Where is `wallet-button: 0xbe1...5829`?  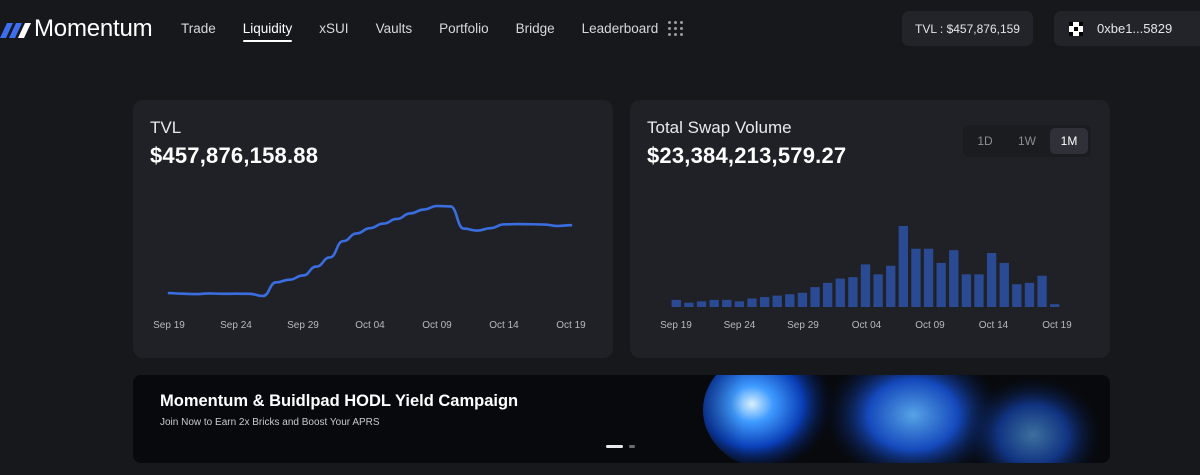
wallet-button: 0xbe1...5829 is located at coordinates (1127, 28).